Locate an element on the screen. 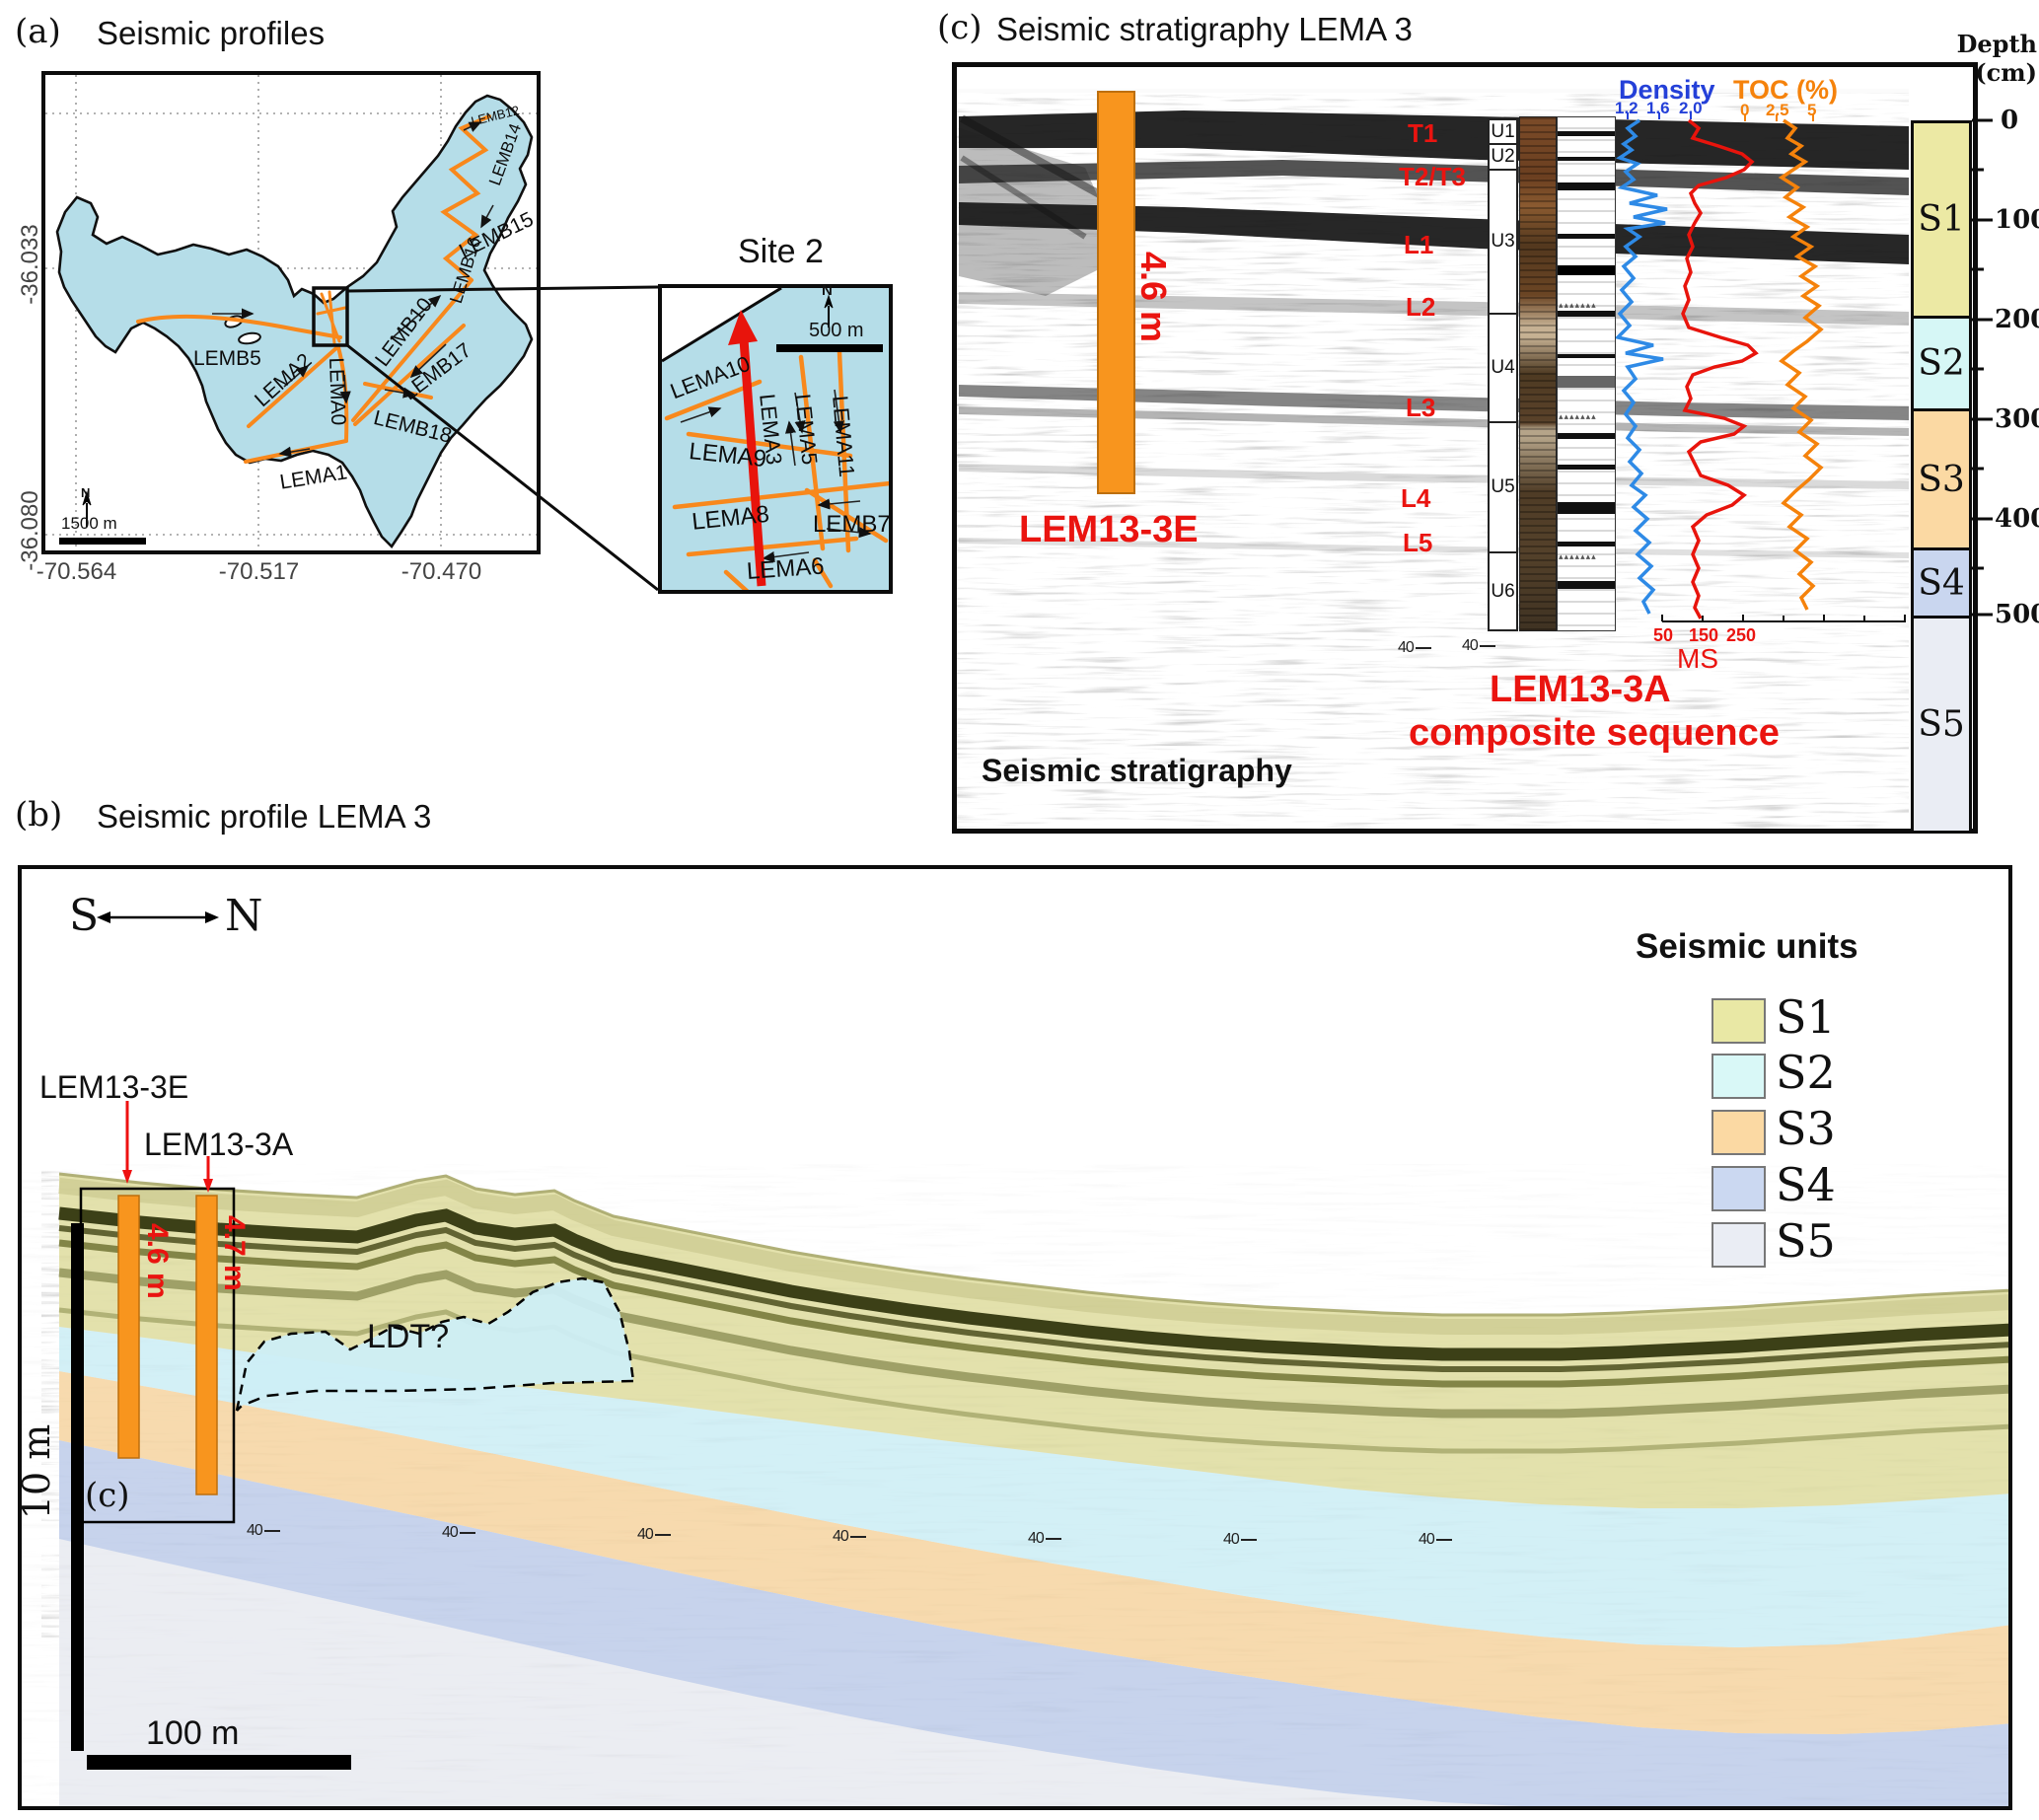 The image size is (2039, 1820). ldt-lens is located at coordinates (435, 1344).